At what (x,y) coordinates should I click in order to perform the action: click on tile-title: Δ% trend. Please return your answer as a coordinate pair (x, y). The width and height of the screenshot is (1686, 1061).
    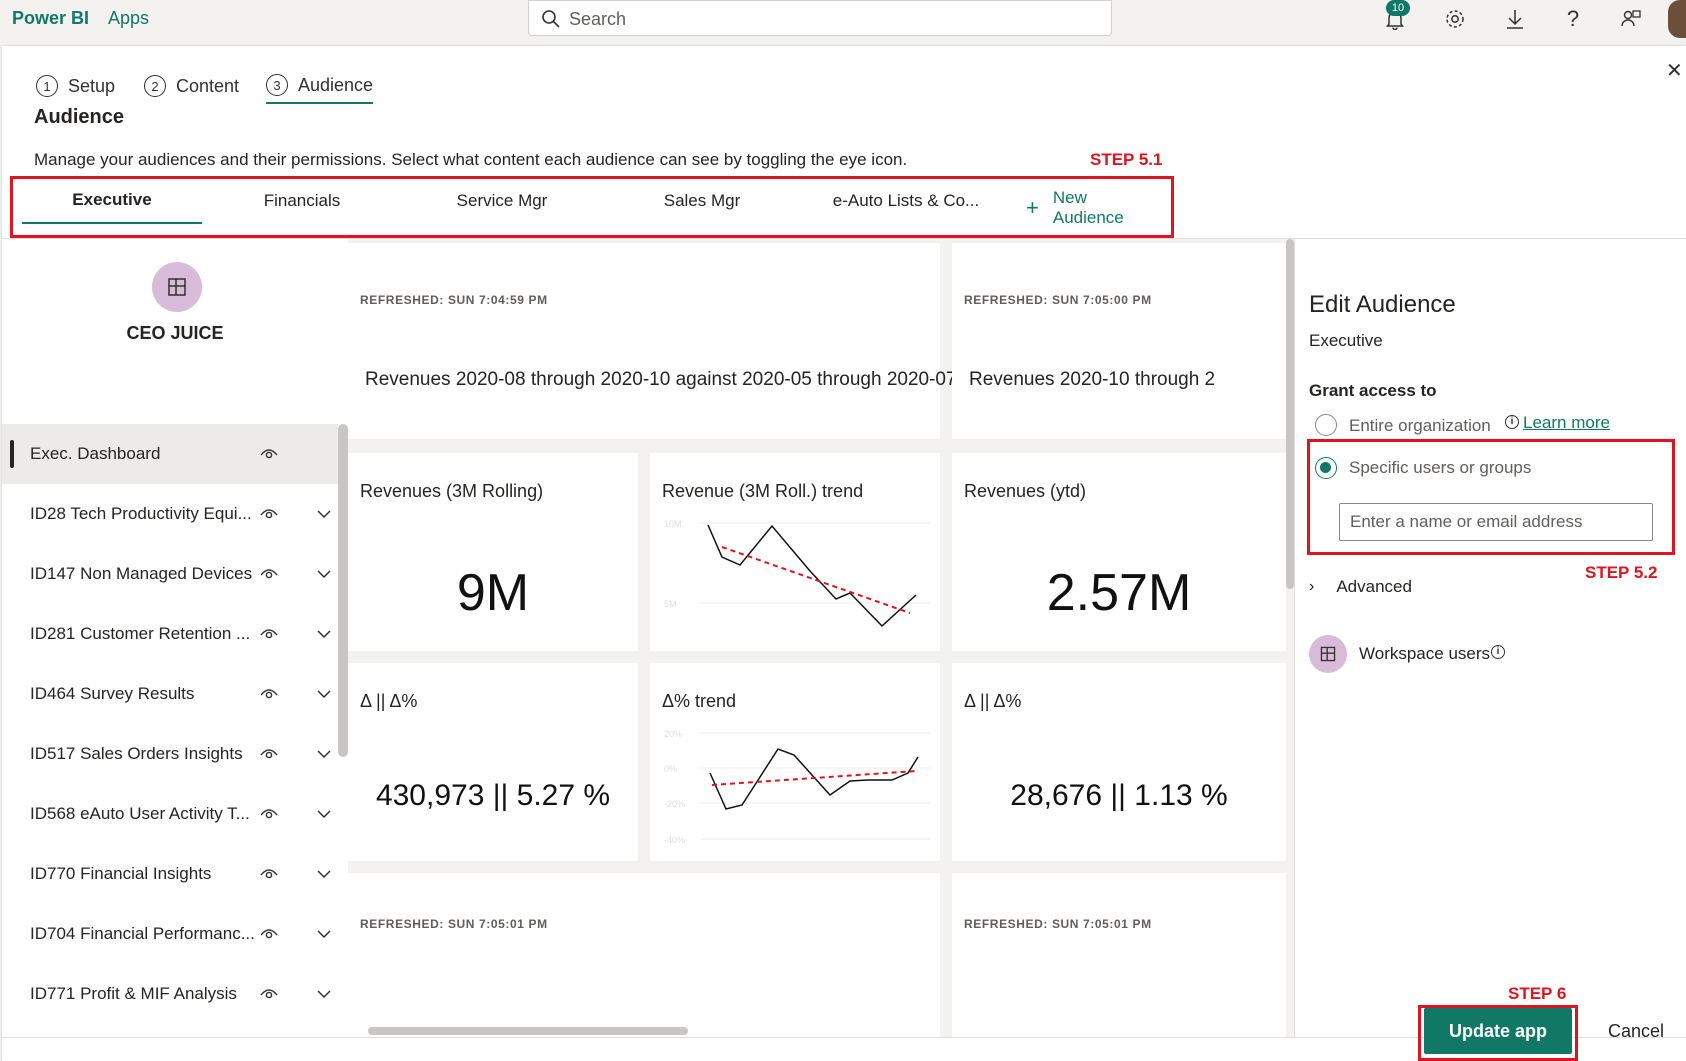
    Looking at the image, I should click on (699, 701).